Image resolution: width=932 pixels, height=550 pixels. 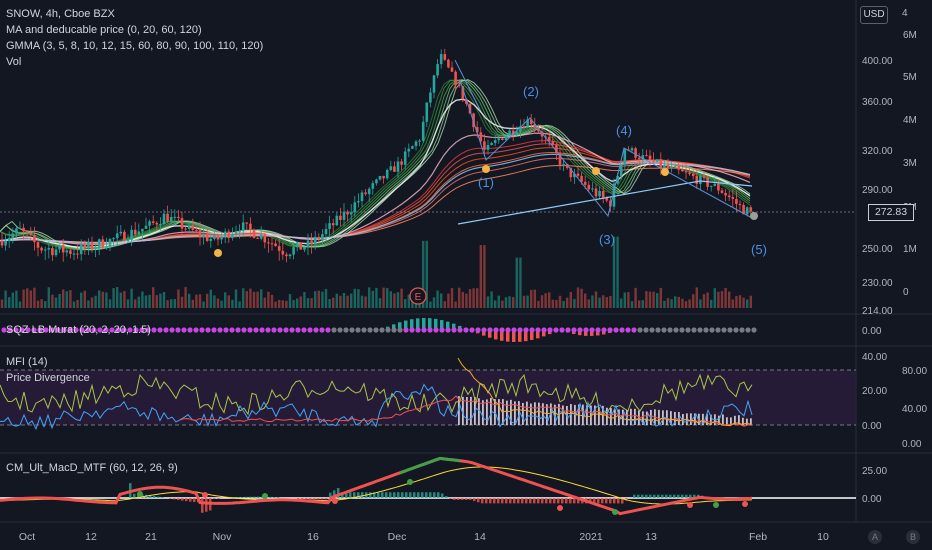 I want to click on macd-cross-dot, so click(x=615, y=512).